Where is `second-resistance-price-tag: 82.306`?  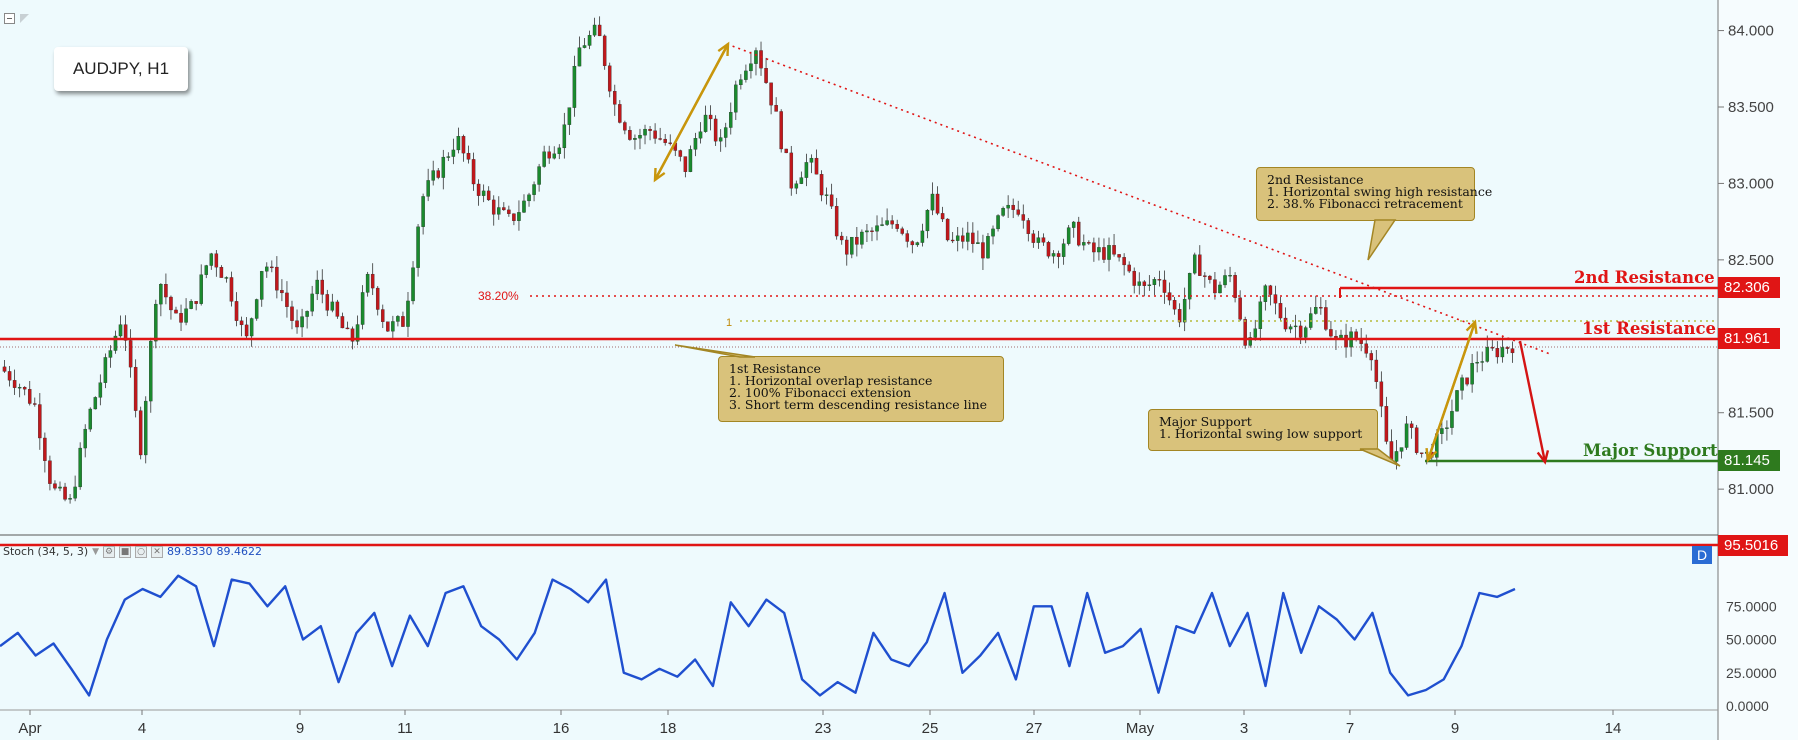
second-resistance-price-tag: 82.306 is located at coordinates (1749, 287).